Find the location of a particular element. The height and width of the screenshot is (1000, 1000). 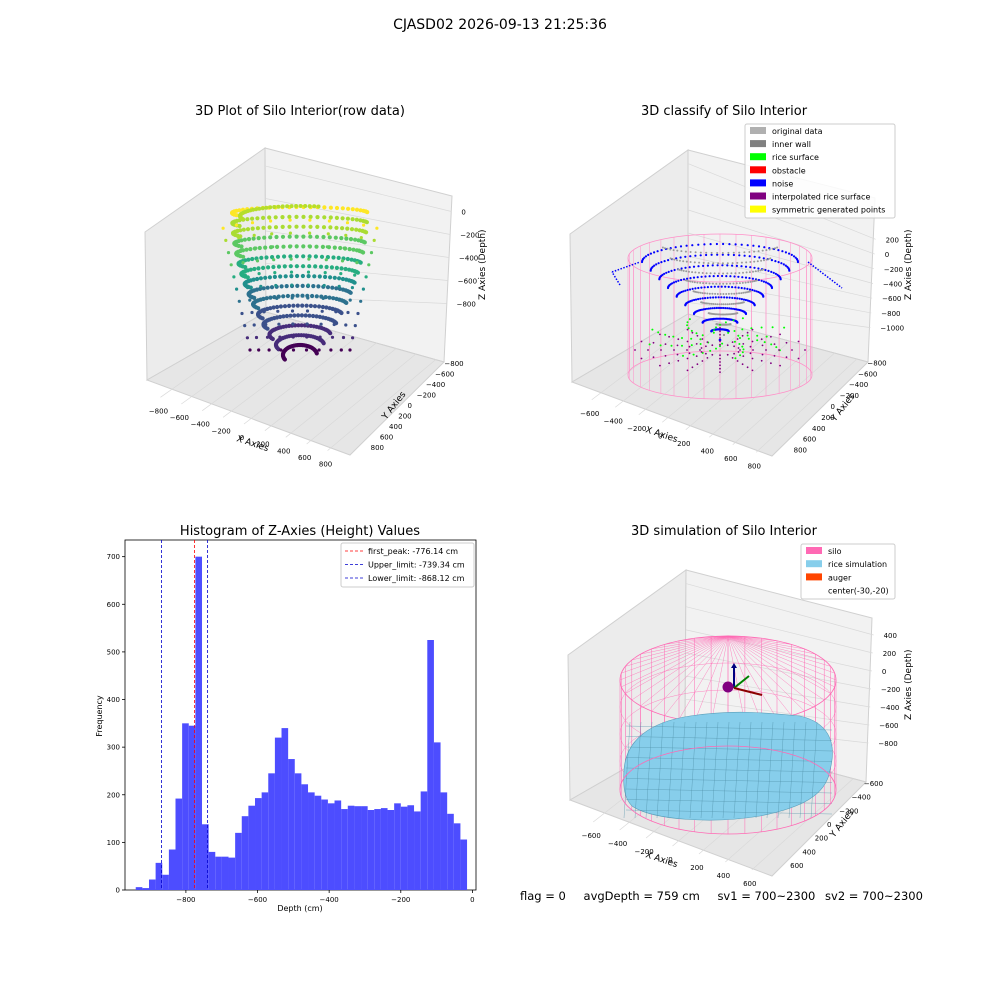

legend-label: interpolated rice surface is located at coordinates (821, 197).